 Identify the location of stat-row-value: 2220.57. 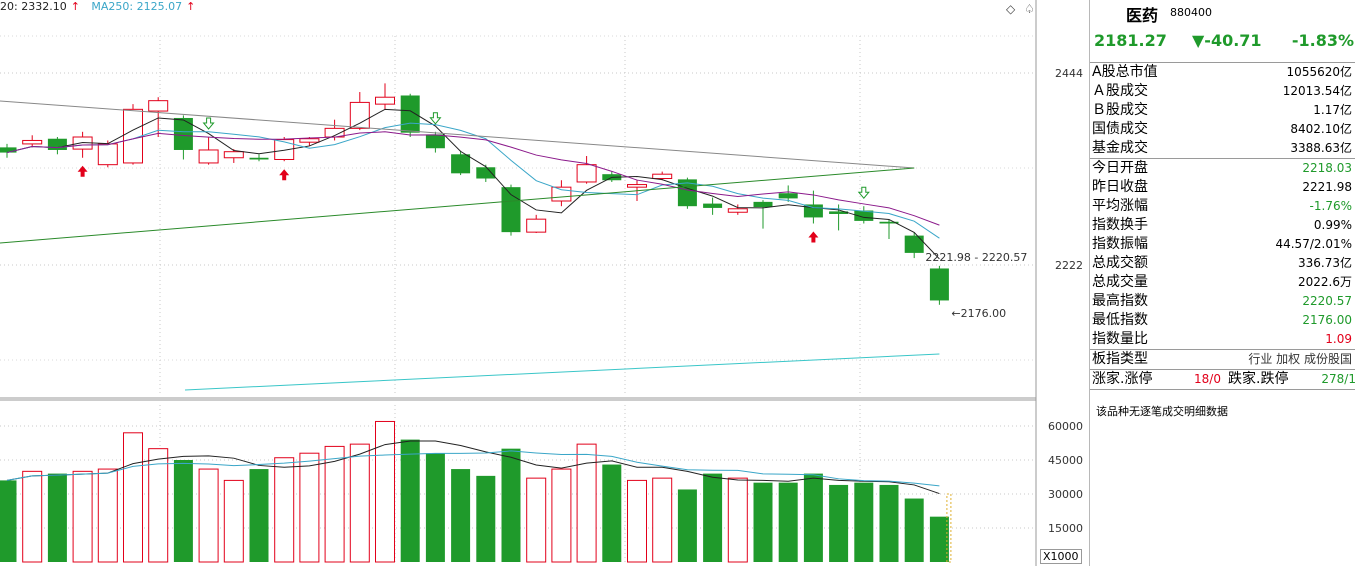
(1327, 301).